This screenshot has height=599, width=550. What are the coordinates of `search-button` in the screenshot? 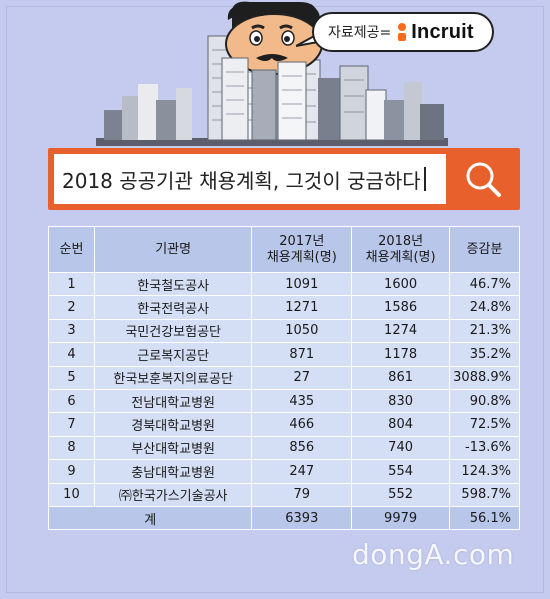 It's located at (483, 179).